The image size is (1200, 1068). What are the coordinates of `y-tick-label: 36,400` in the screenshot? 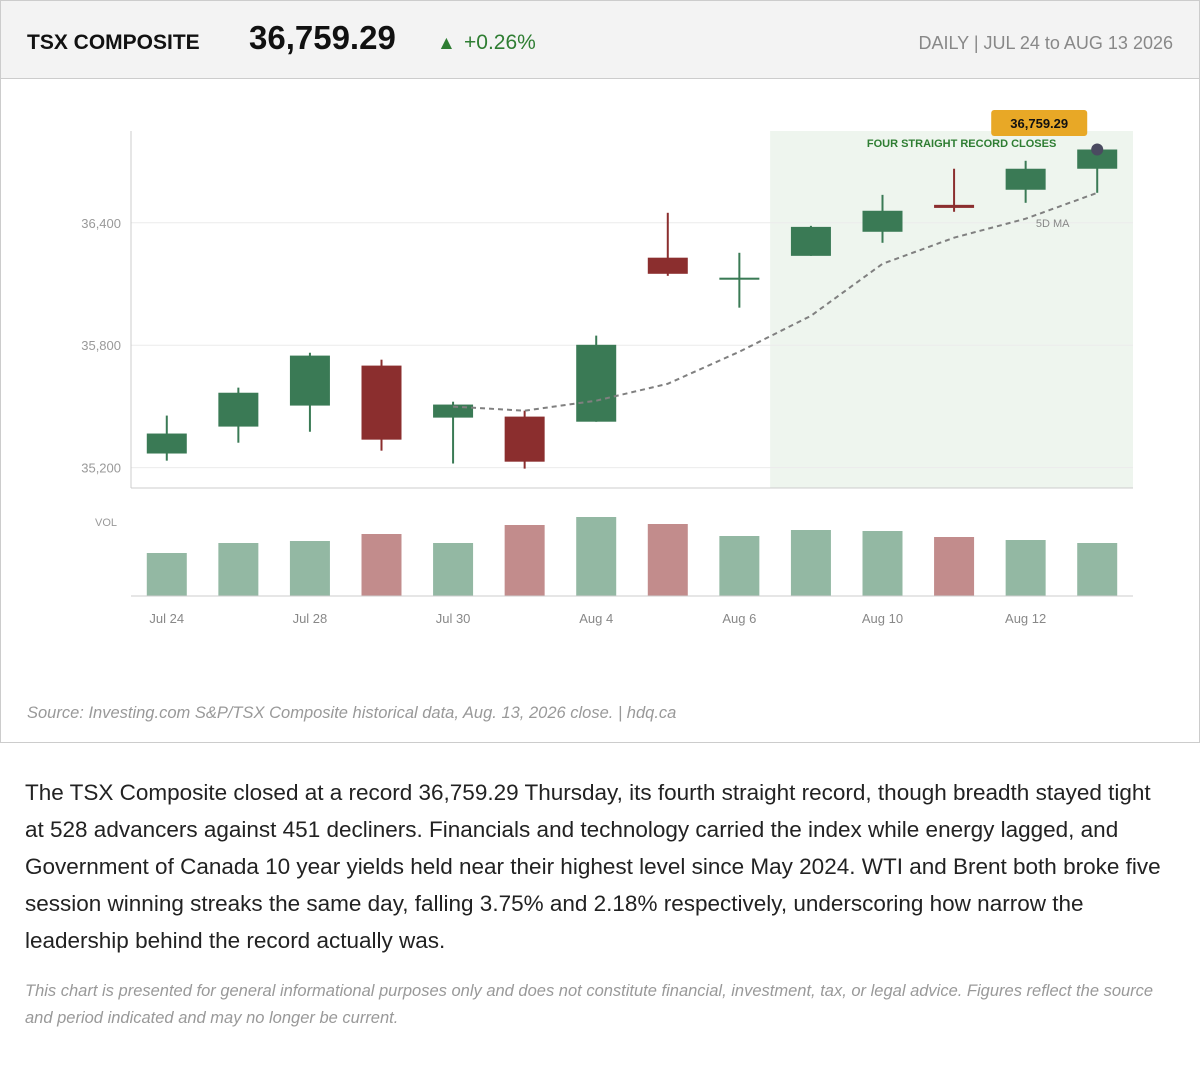 It's located at (101, 223).